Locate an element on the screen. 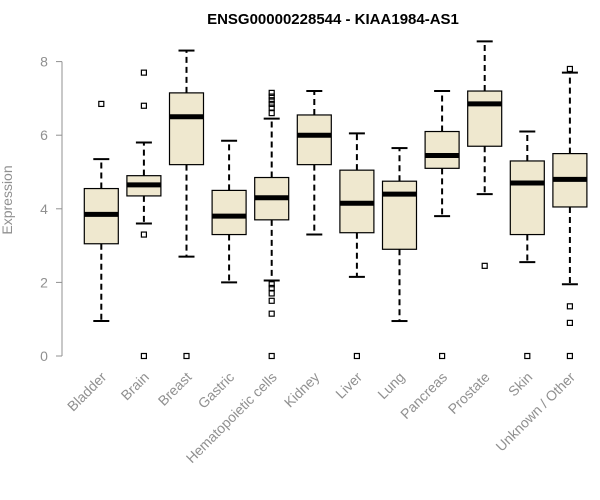 This screenshot has width=600, height=500. y-tick-label: 4 is located at coordinates (44, 209).